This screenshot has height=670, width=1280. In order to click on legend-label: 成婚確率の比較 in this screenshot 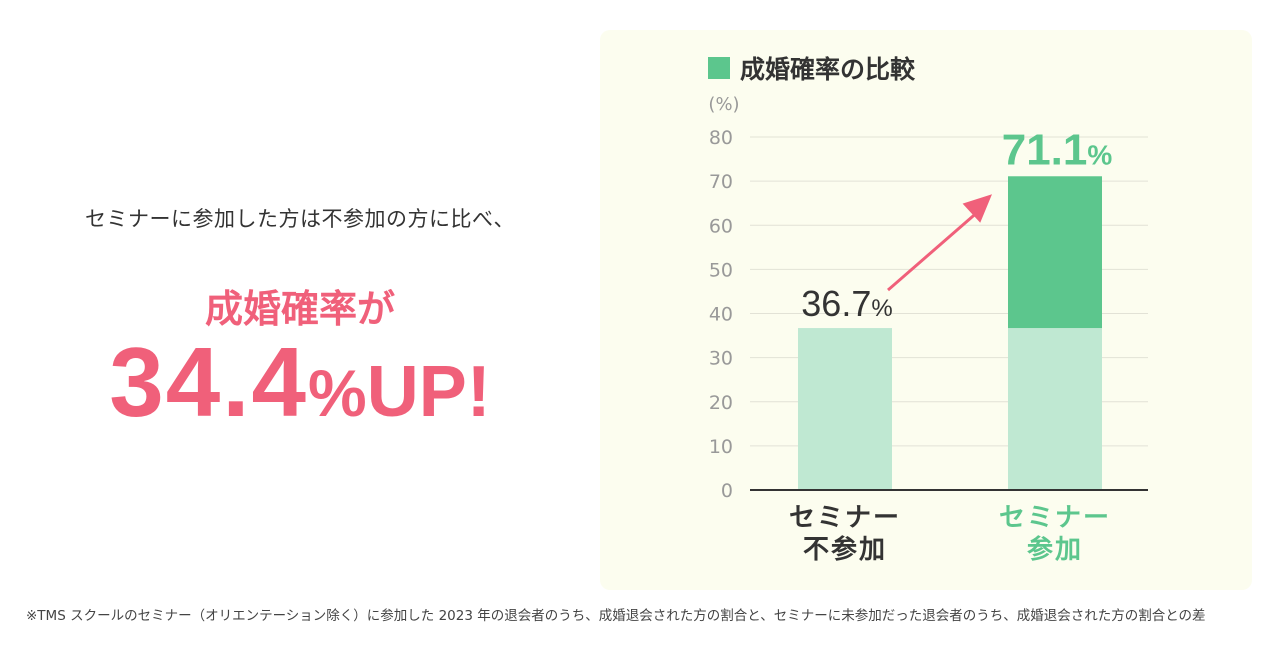, I will do `click(828, 69)`.